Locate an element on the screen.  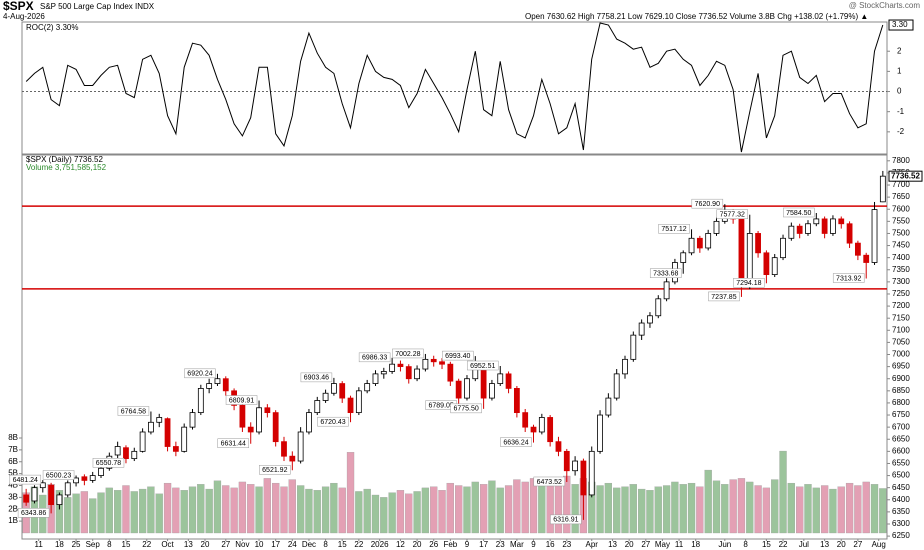
y-tick-label: 7350 is located at coordinates (901, 269).